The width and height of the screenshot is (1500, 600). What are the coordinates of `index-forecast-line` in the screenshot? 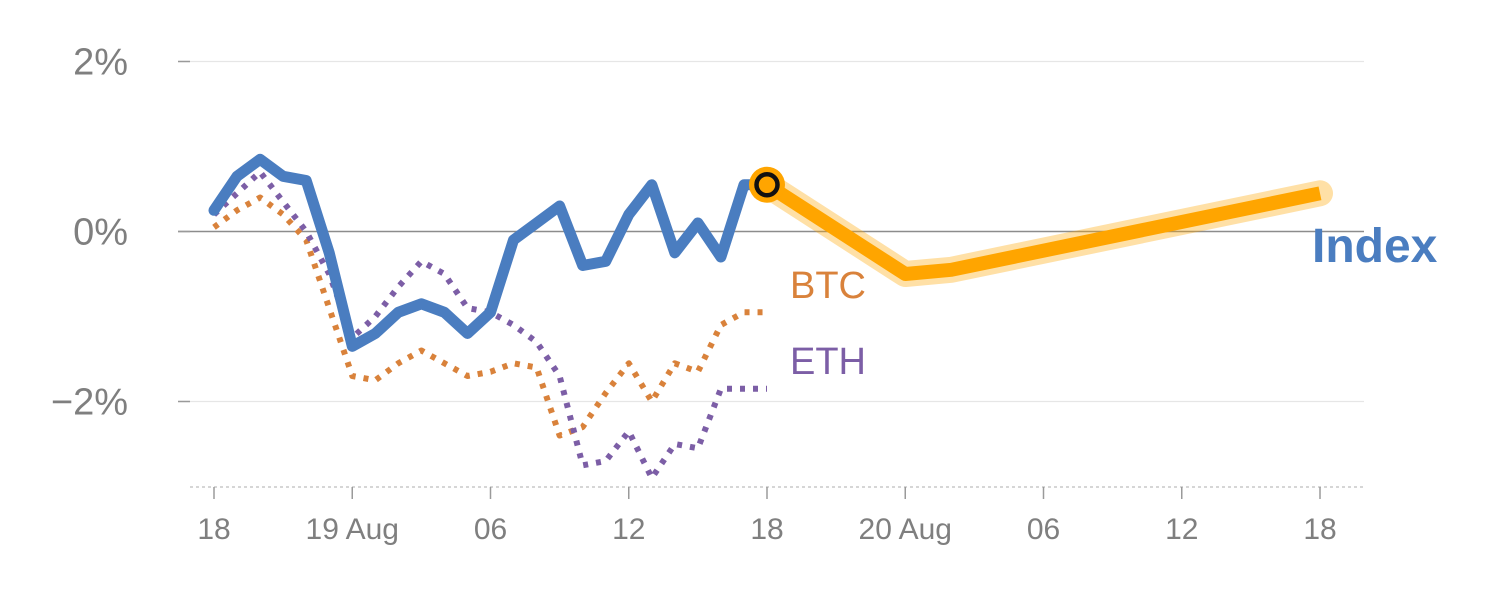 It's located at (1042, 229).